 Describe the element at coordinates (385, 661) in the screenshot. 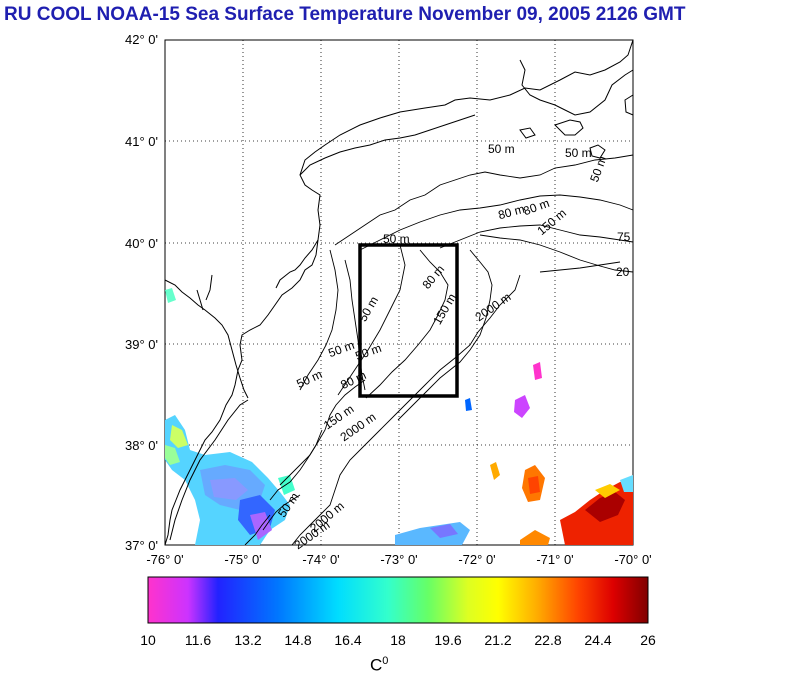

I see `colorbar-unit-sup: 0` at that location.